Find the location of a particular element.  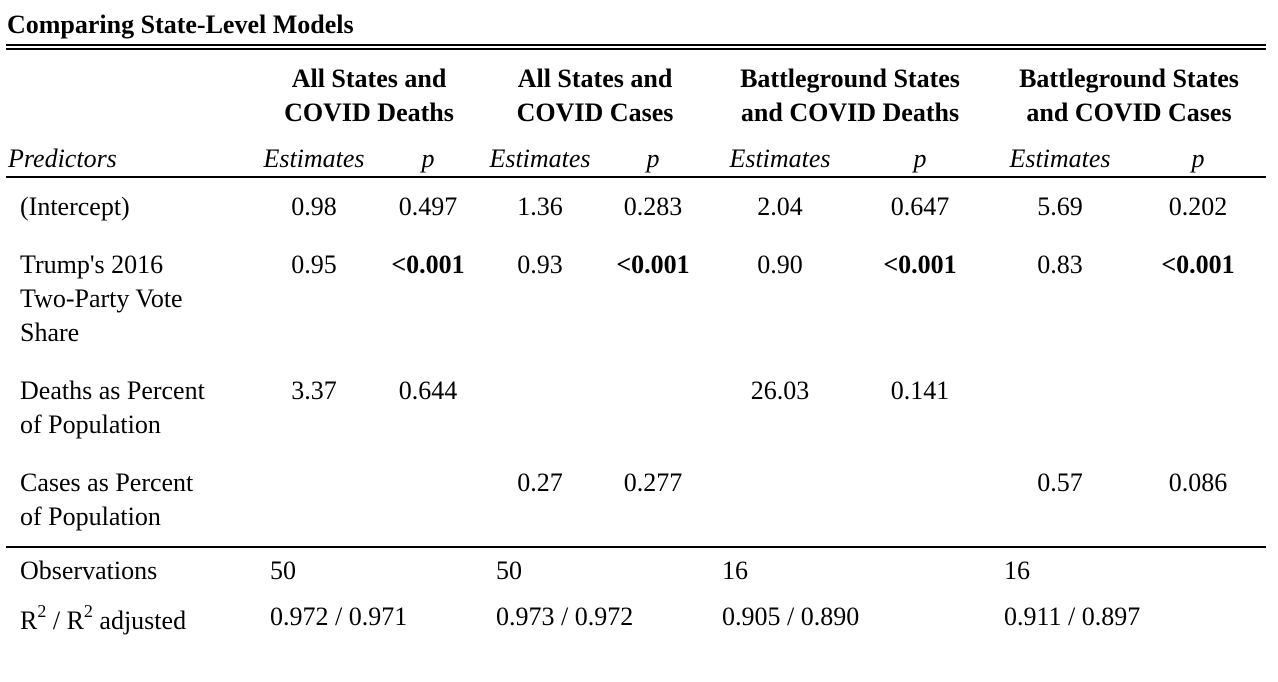

table-cell: 0.90 is located at coordinates (780, 264).